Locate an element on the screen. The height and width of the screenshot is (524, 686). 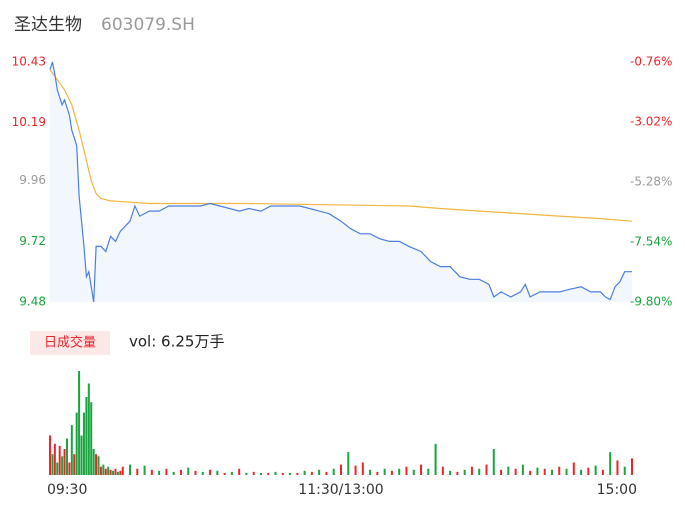
y2-tick-label: -7.54% is located at coordinates (651, 242).